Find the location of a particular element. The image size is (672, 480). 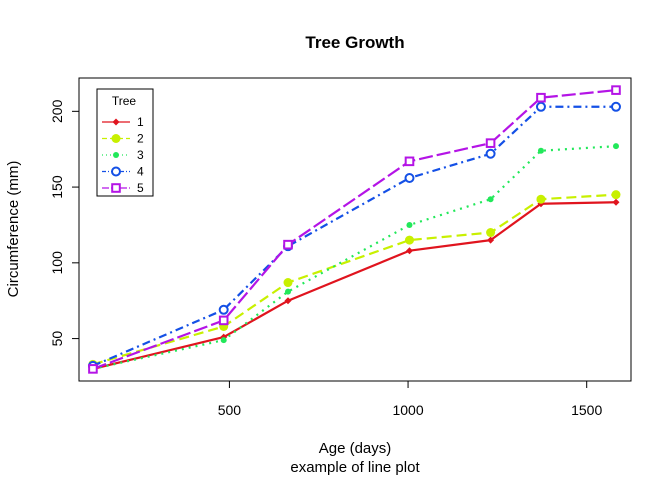

y-axis-label: Circumference (mm) is located at coordinates (13, 229).